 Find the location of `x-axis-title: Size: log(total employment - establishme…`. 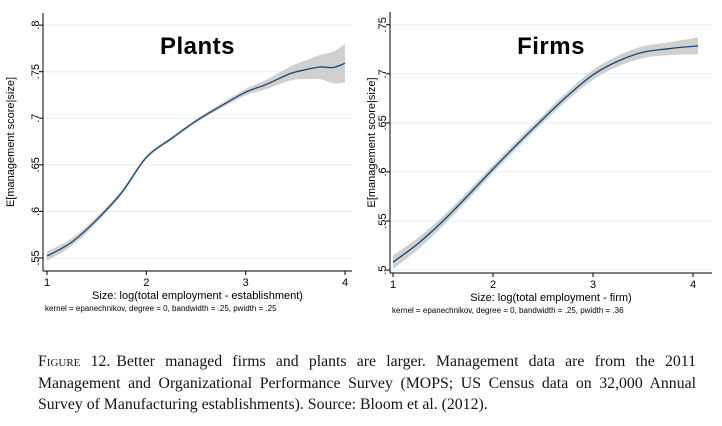

x-axis-title: Size: log(total employment - establishme… is located at coordinates (197, 296).